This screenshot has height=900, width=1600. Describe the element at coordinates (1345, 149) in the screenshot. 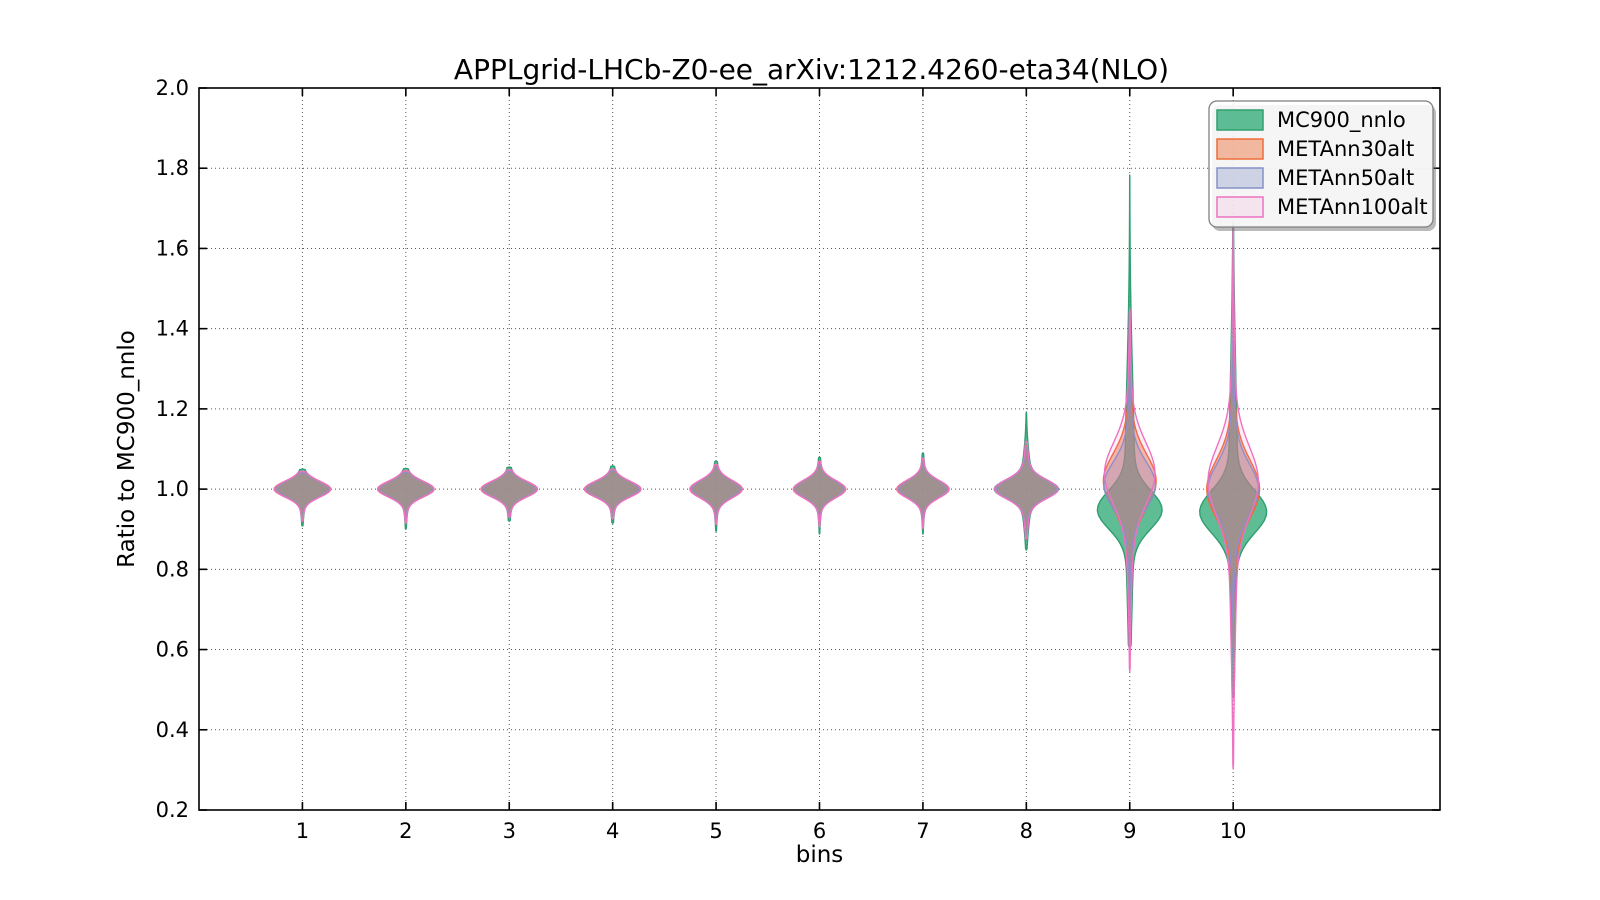

I see `legend-label: METAnn30alt` at that location.